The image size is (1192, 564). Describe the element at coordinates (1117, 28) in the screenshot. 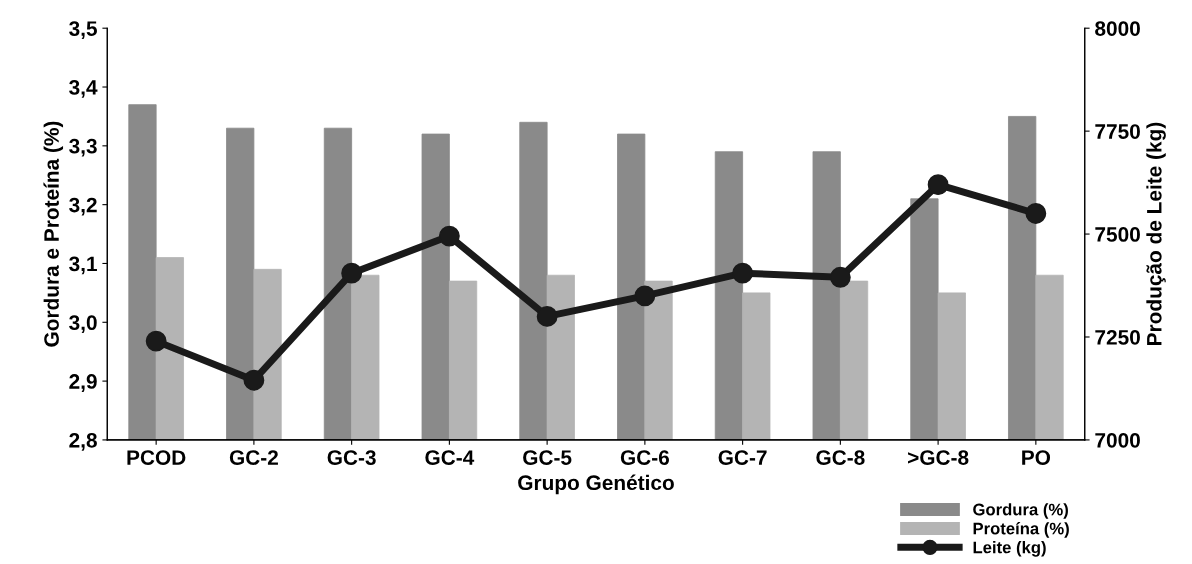

I see `y2-tick-label: 8000` at that location.